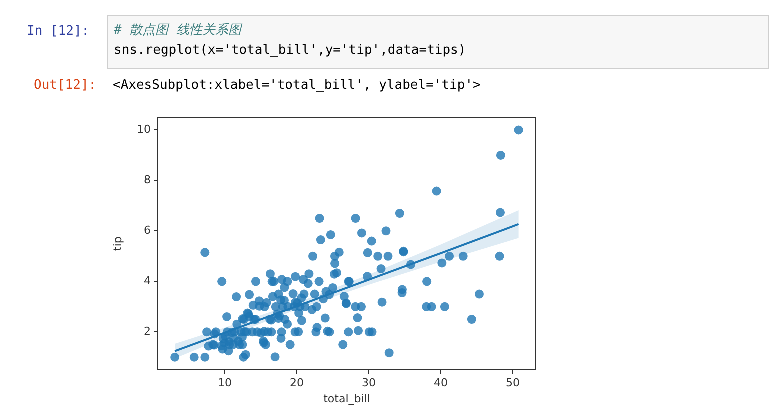 This screenshot has width=782, height=418. I want to click on text: # 散点图 线性关系图, so click(178, 30).